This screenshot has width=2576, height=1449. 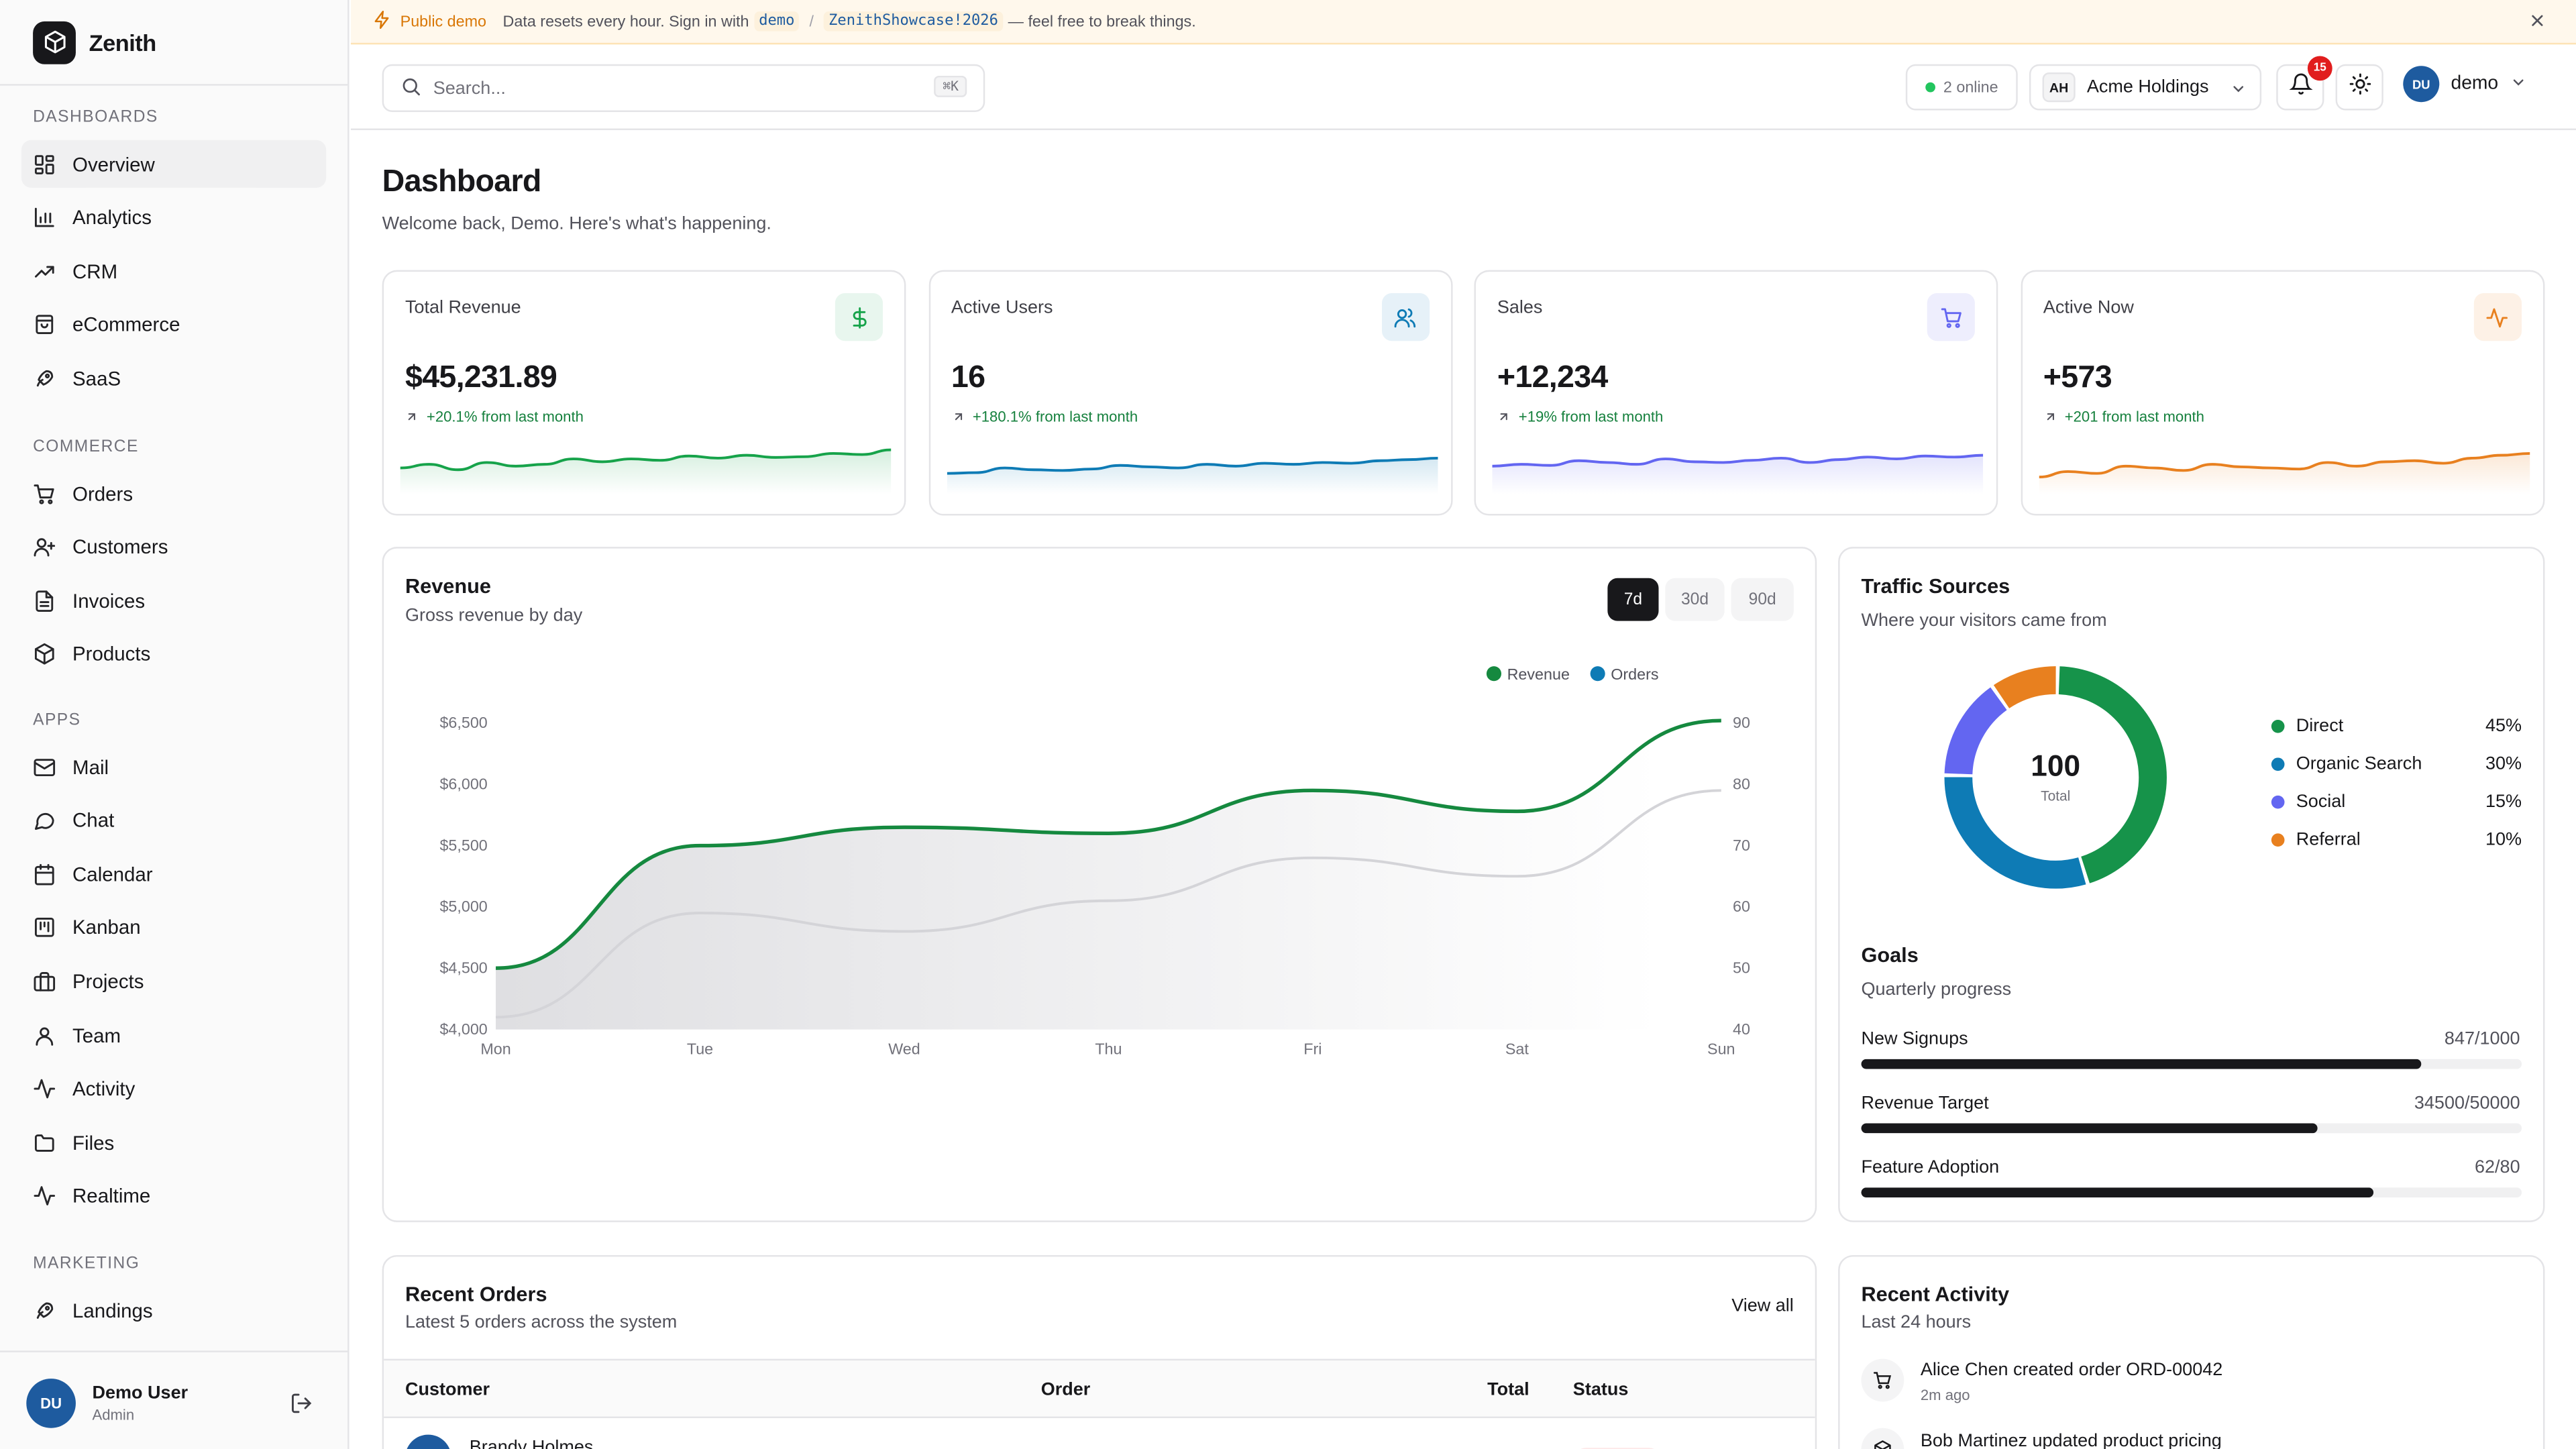 I want to click on sidebar-item-products: Products, so click(x=173, y=654).